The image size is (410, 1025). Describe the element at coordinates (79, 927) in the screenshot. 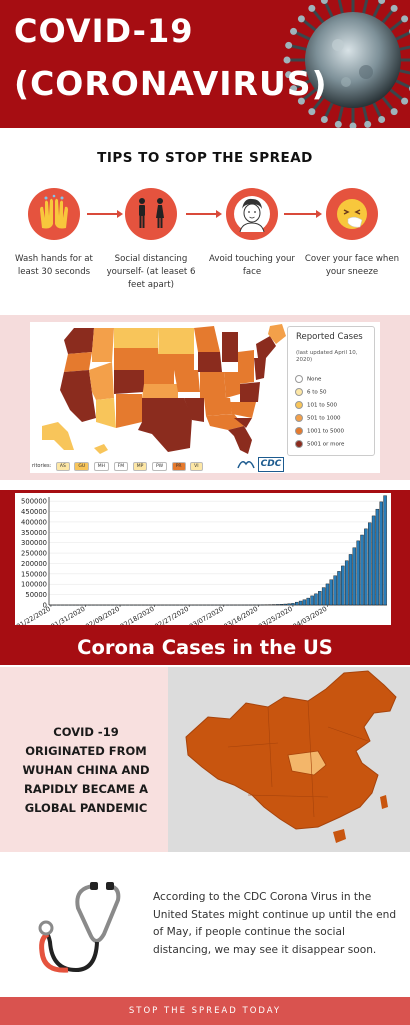

I see `stethoscope-icon` at that location.